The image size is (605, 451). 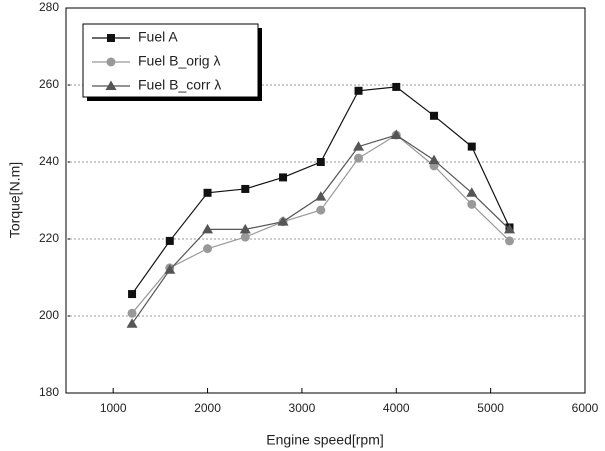 What do you see at coordinates (49, 84) in the screenshot?
I see `y-tick-label: 260` at bounding box center [49, 84].